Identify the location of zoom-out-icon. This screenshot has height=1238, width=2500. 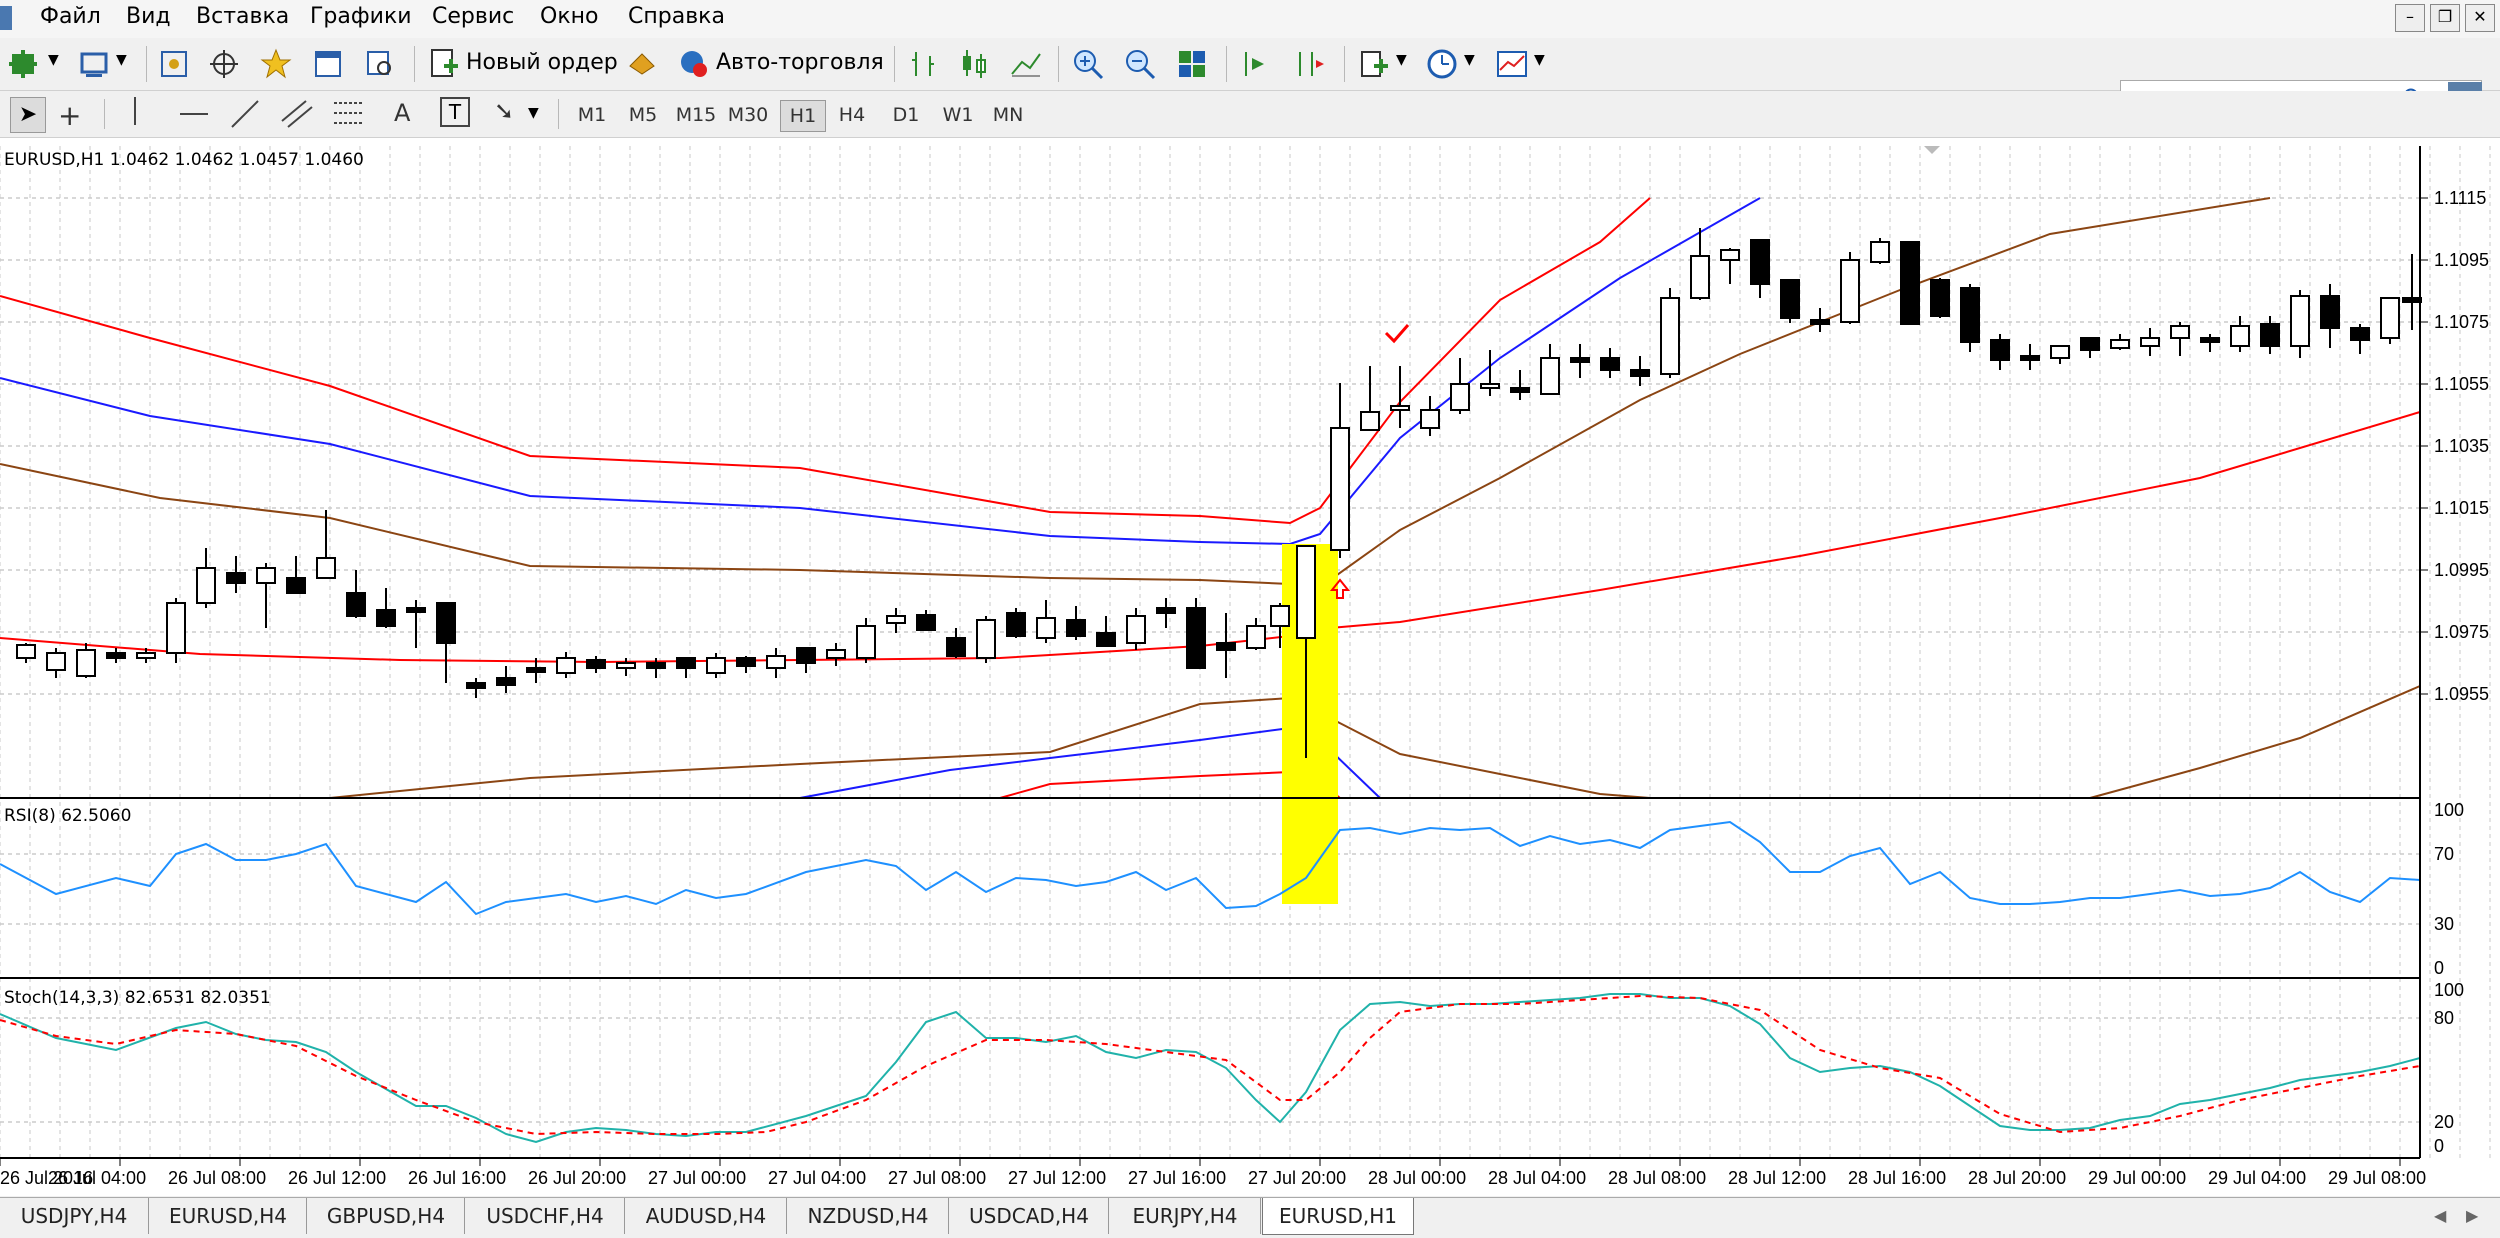
(1140, 64).